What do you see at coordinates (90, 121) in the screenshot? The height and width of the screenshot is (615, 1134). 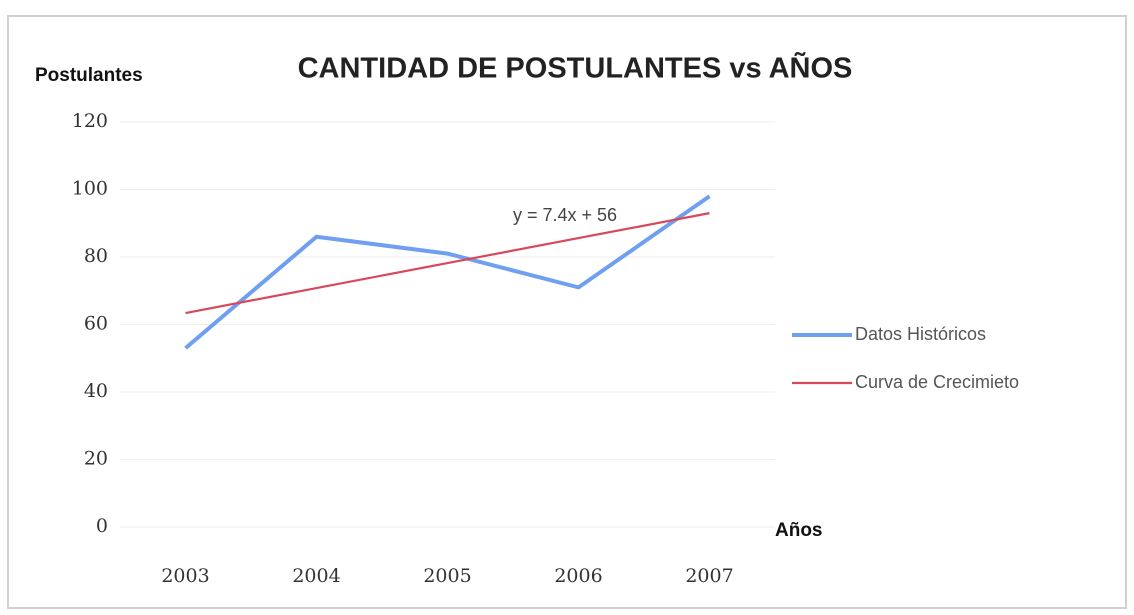 I see `y-tick-label: 120` at bounding box center [90, 121].